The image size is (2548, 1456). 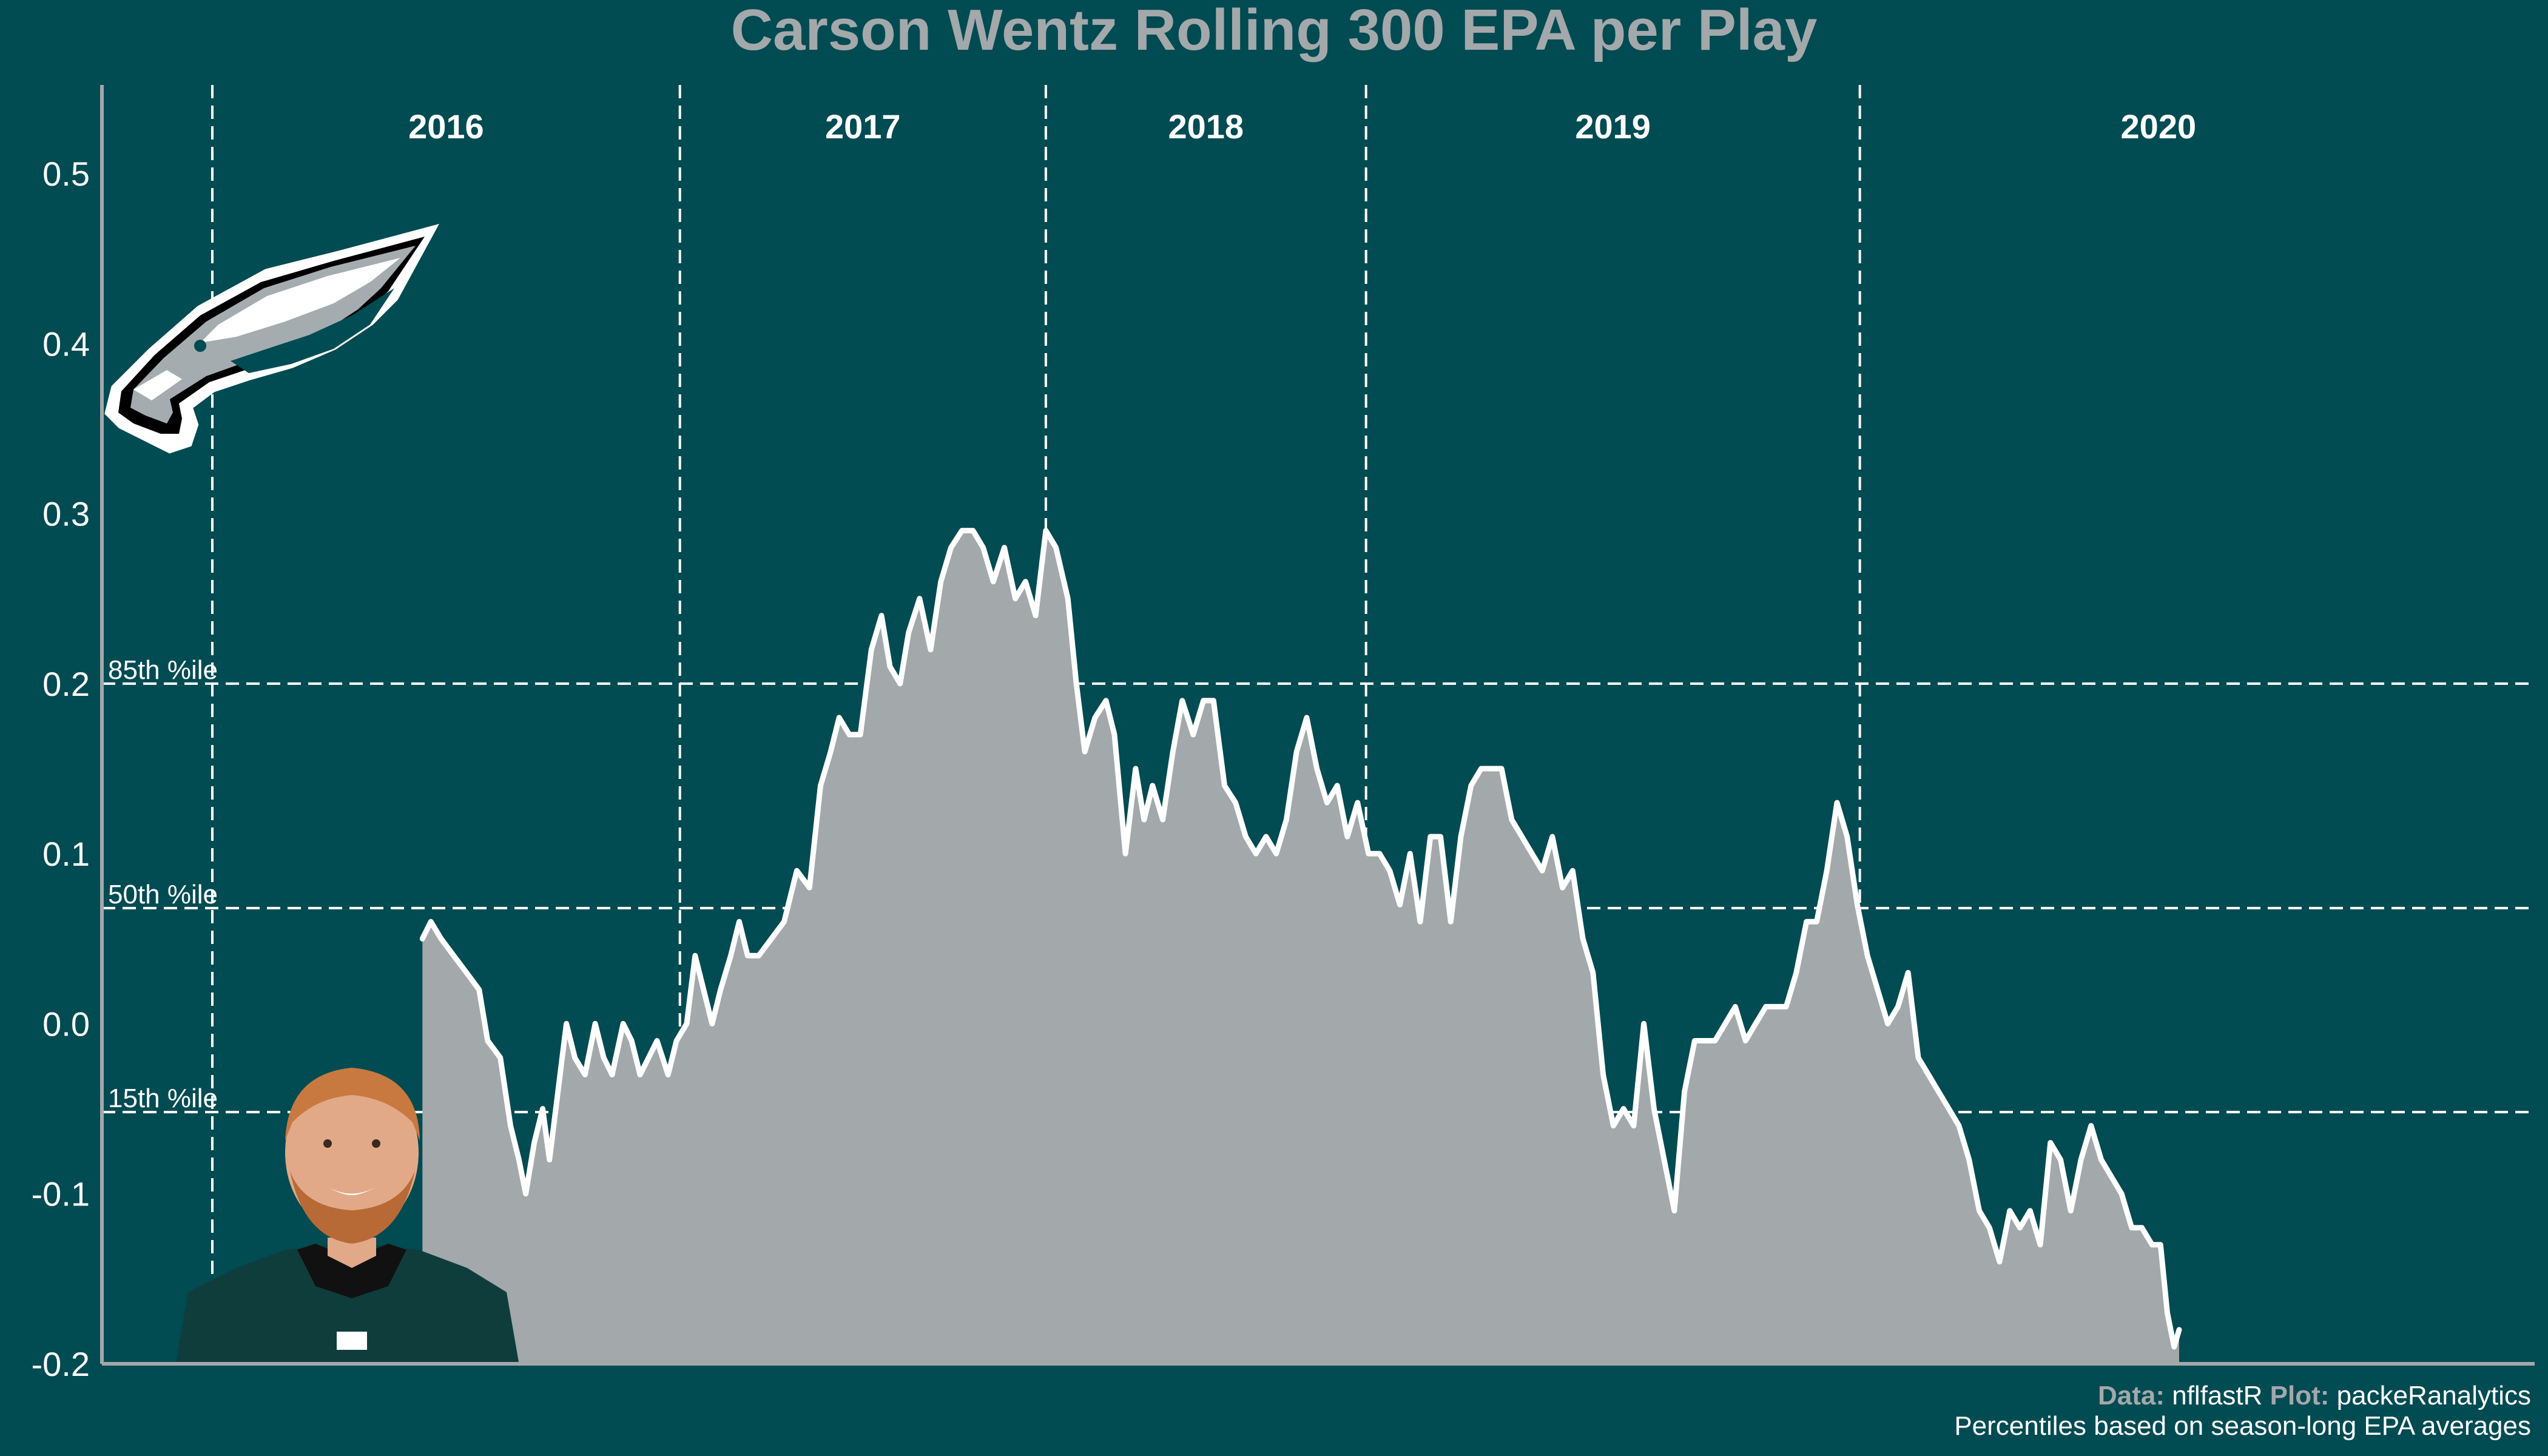 What do you see at coordinates (61, 1194) in the screenshot?
I see `y-tick-label: -0.1` at bounding box center [61, 1194].